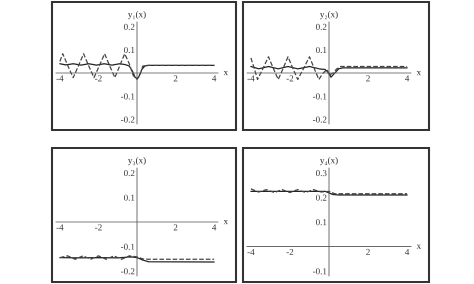 This screenshot has width=474, height=284. I want to click on y-axis-title: y₄(x), so click(329, 161).